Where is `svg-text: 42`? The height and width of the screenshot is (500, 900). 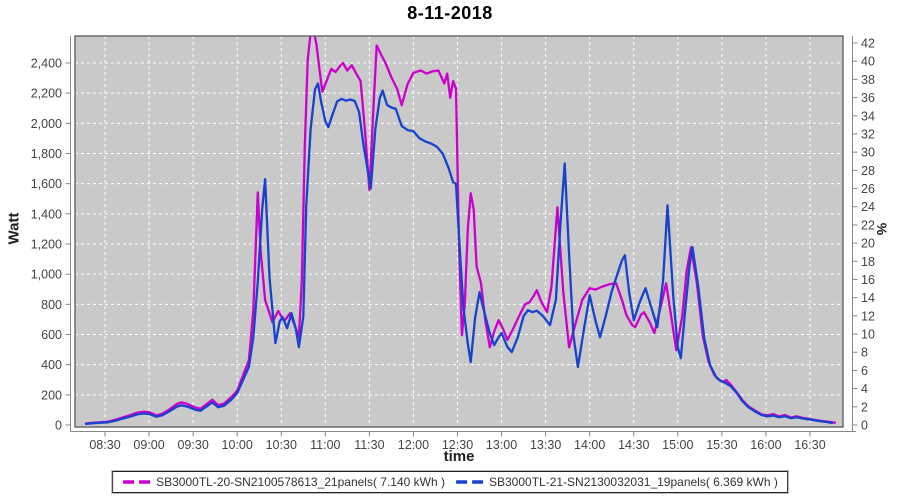
svg-text: 42 is located at coordinates (868, 44).